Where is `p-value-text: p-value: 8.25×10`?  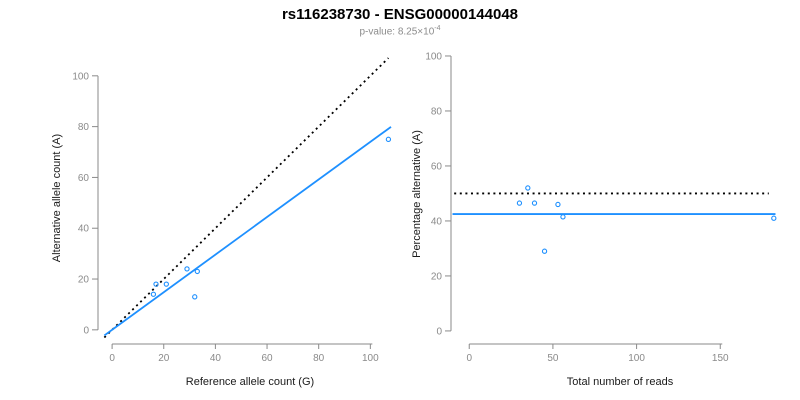 p-value-text: p-value: 8.25×10 is located at coordinates (397, 32).